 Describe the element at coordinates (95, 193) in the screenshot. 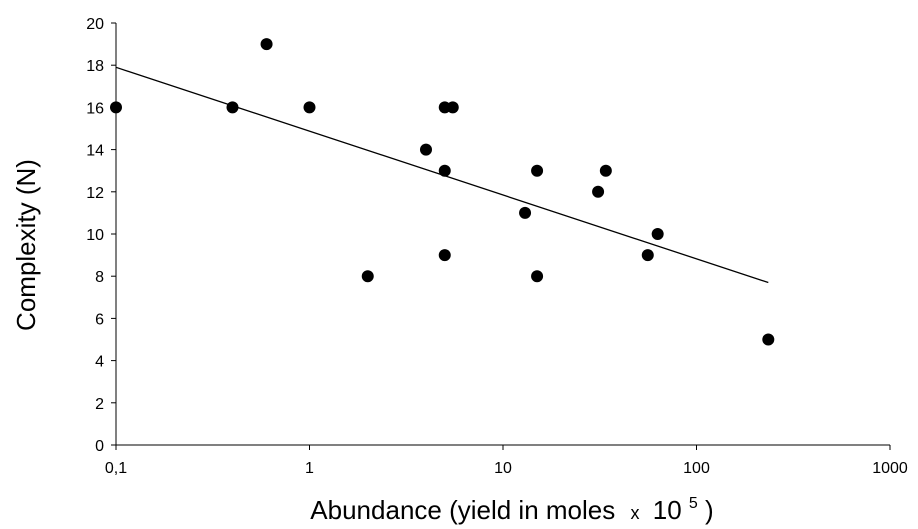

I see `y-tick-label: 12` at that location.